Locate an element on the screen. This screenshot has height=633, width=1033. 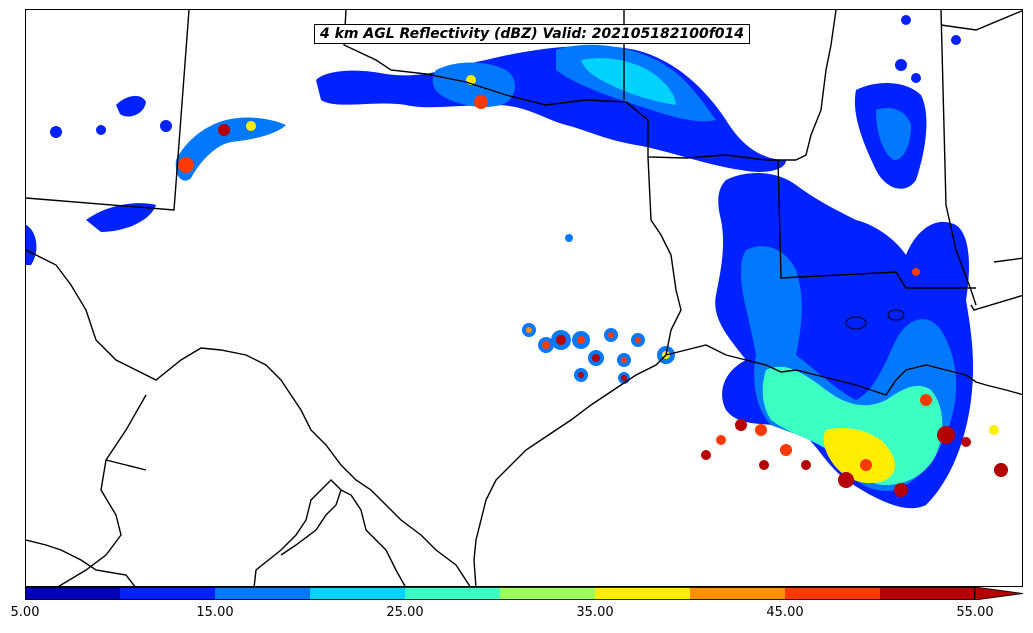
echo-west-edge is located at coordinates (31, 245).